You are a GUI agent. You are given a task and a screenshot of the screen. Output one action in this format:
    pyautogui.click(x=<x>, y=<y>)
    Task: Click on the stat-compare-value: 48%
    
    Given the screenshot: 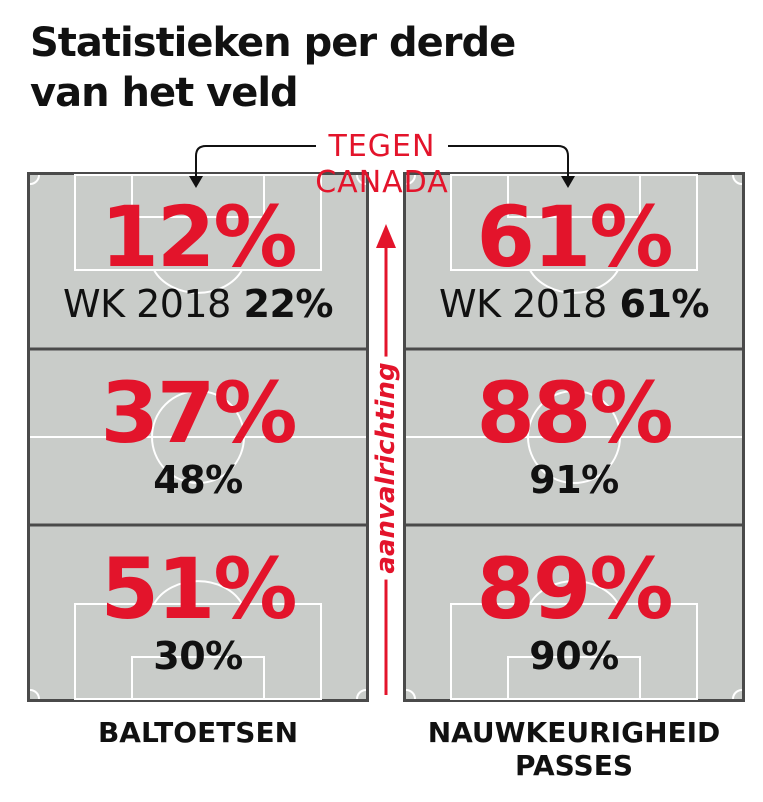 What is the action you would take?
    pyautogui.click(x=198, y=480)
    